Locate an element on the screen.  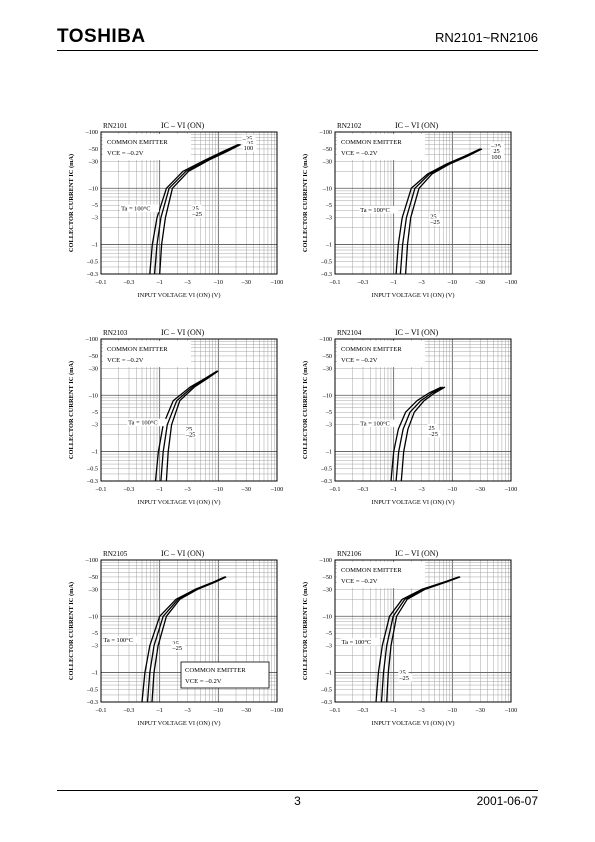
footer-date: 2001-06-07 is located at coordinates (507, 801).